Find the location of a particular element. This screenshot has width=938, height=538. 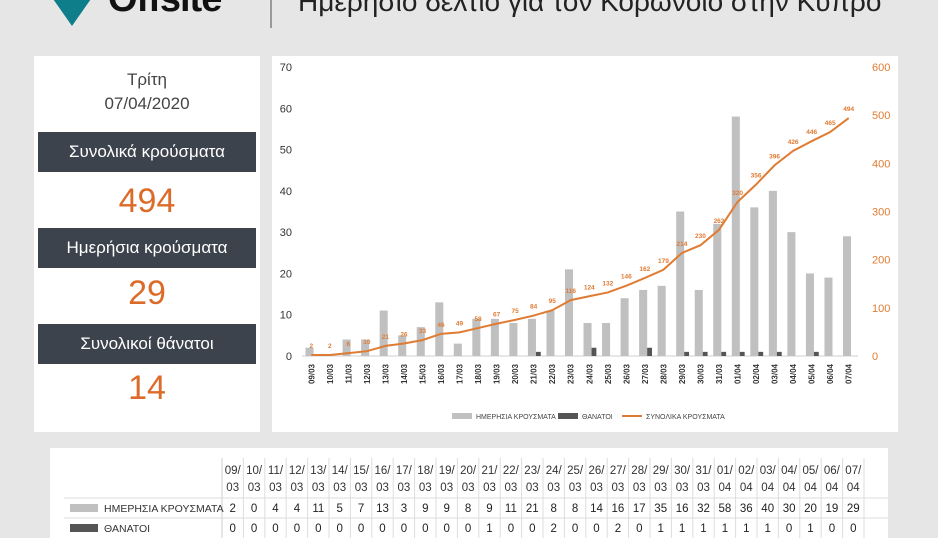

legend-total-label: ΣΥΝΟΛΙΚΑ ΚΡΟΥΣΜΑΤΑ is located at coordinates (685, 417).